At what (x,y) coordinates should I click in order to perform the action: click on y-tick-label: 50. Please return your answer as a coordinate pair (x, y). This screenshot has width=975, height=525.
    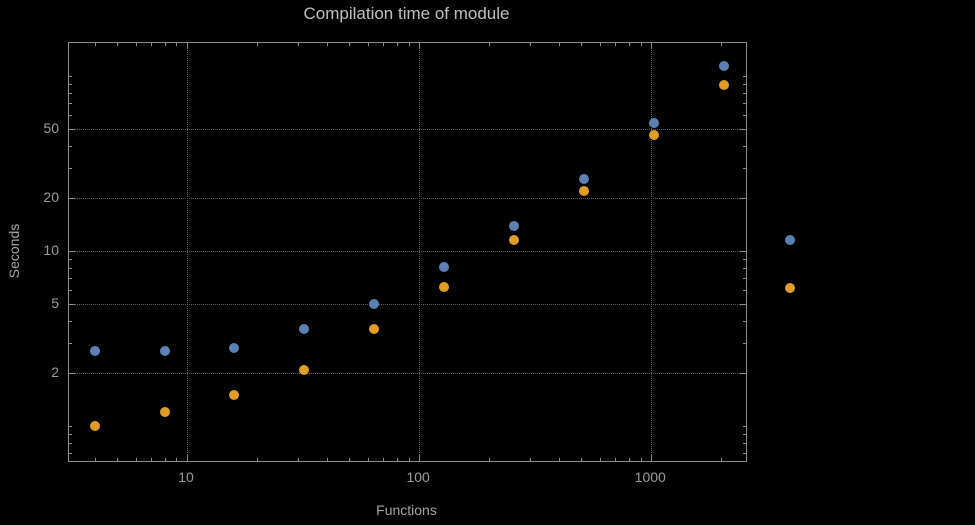
    Looking at the image, I should click on (51, 127).